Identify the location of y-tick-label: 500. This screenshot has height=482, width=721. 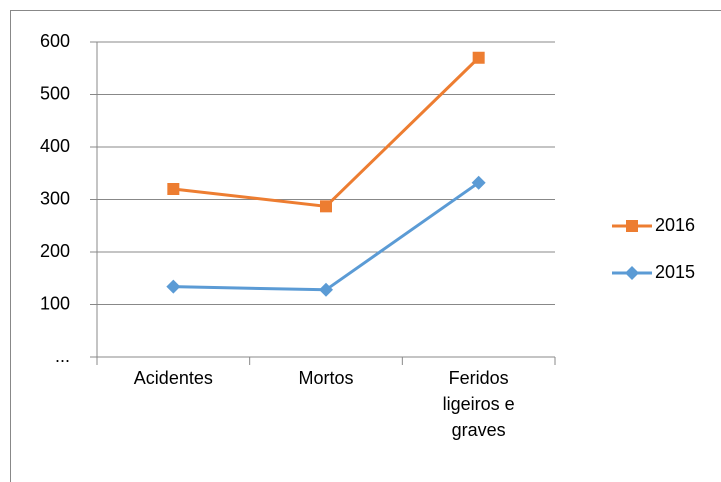
(55, 93).